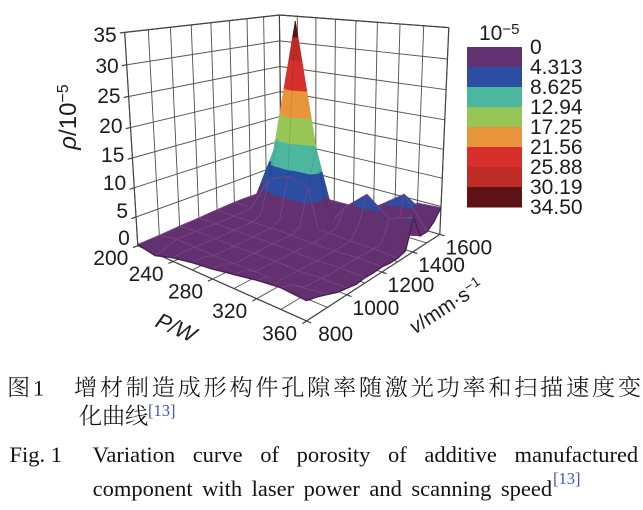 Image resolution: width=643 pixels, height=510 pixels. Describe the element at coordinates (104, 35) in the screenshot. I see `svg-text: 35` at that location.